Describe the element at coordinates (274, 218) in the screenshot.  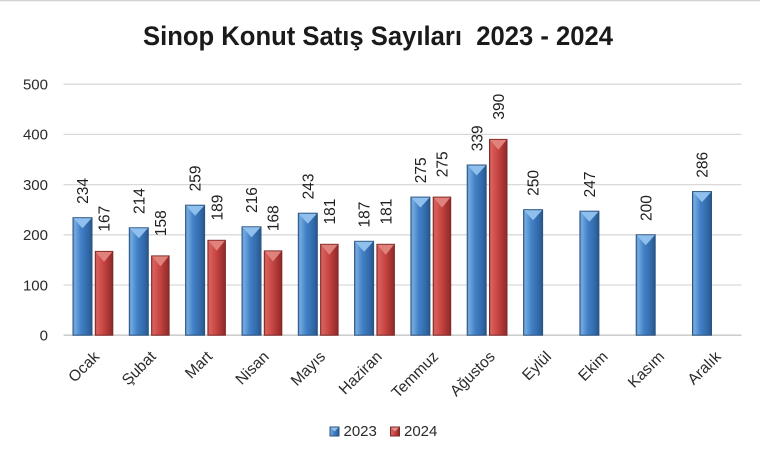
I see `svg-text: 168` at that location.